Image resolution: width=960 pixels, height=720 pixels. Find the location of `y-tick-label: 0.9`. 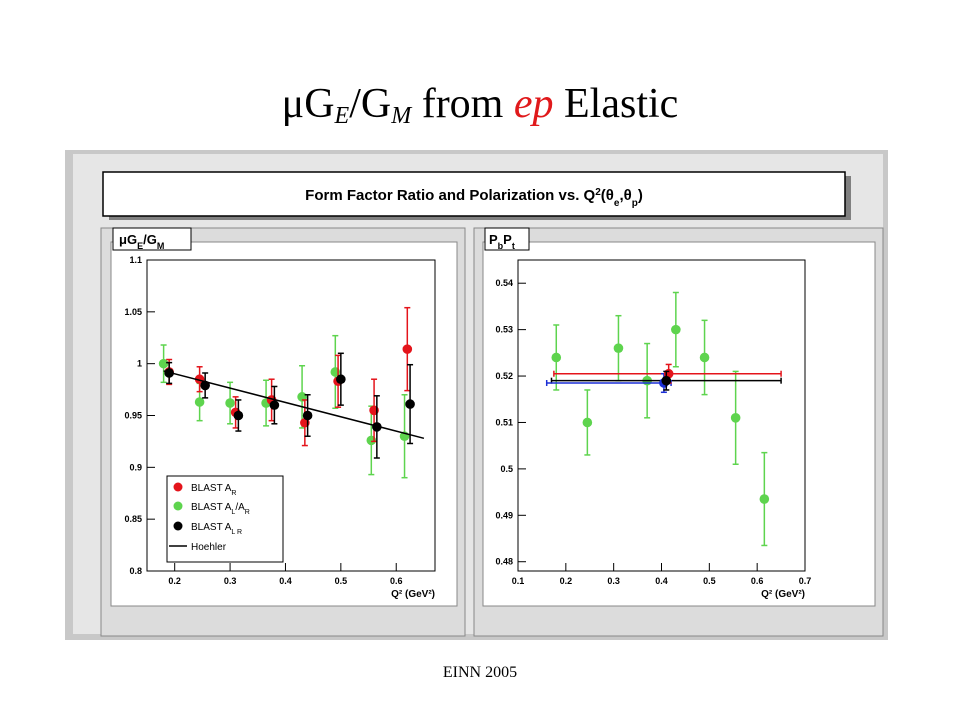

y-tick-label: 0.9 is located at coordinates (135, 467).